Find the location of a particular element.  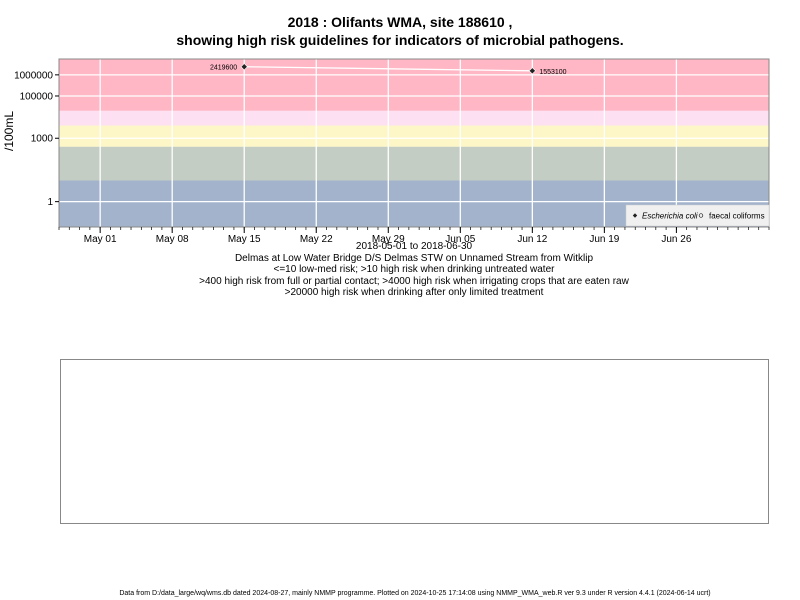

y-tick-label-2: 100000 is located at coordinates (37, 96).